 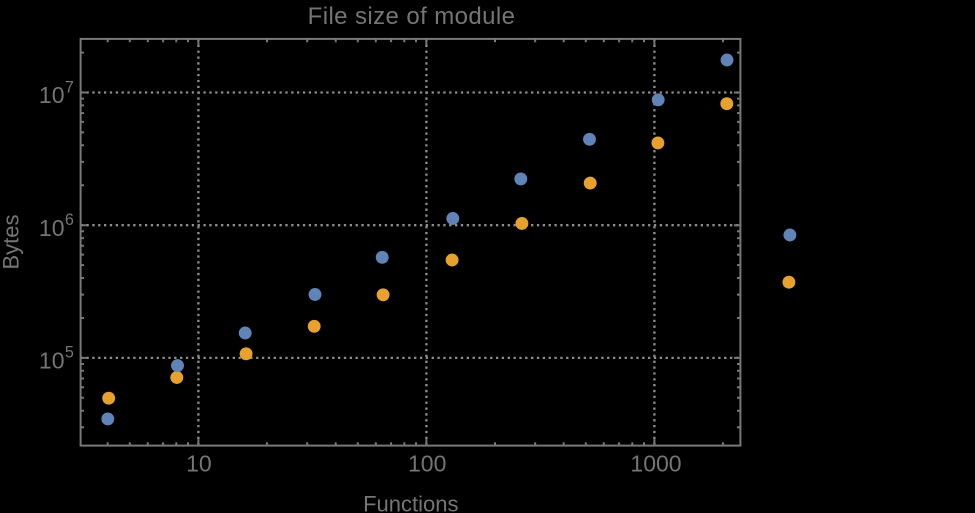 What do you see at coordinates (412, 16) in the screenshot?
I see `svg-text: File size of module` at bounding box center [412, 16].